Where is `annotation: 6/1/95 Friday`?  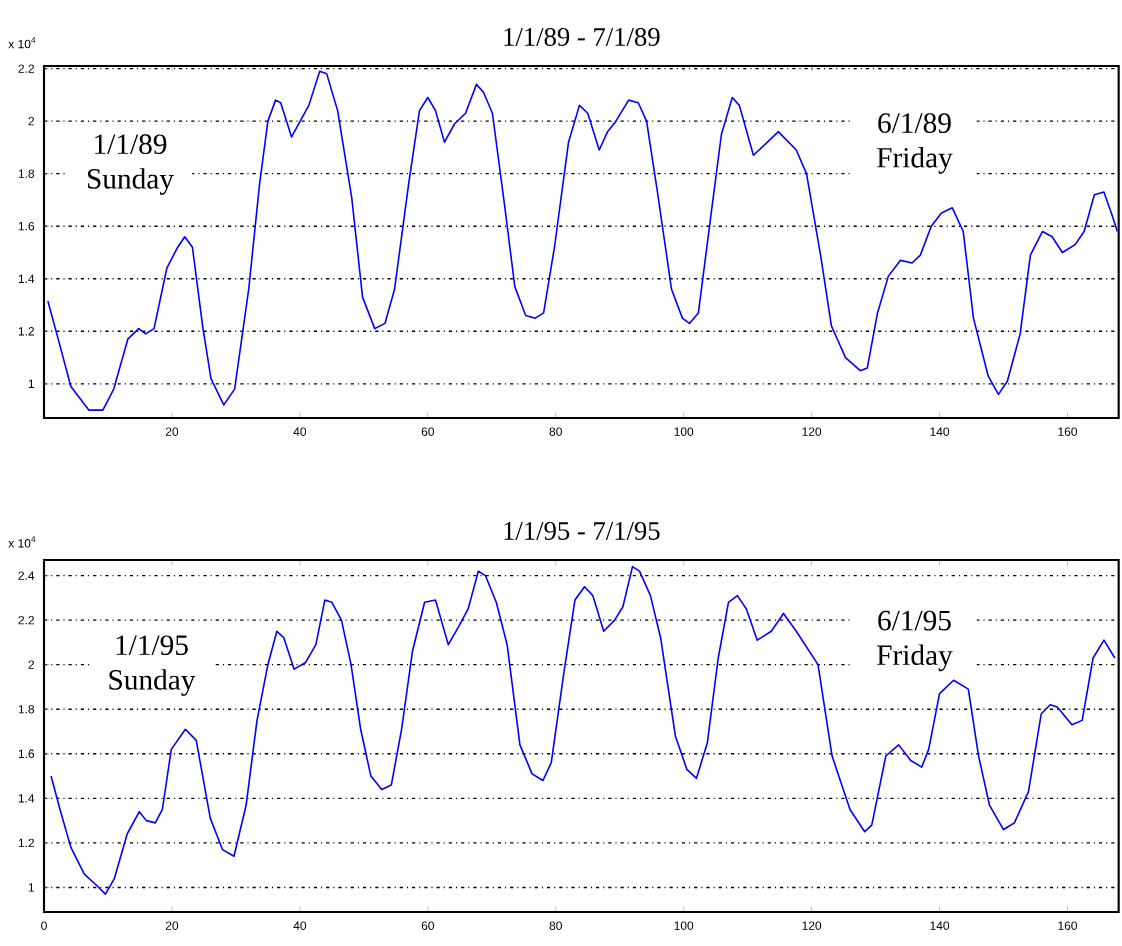
annotation: 6/1/95 Friday is located at coordinates (915, 641).